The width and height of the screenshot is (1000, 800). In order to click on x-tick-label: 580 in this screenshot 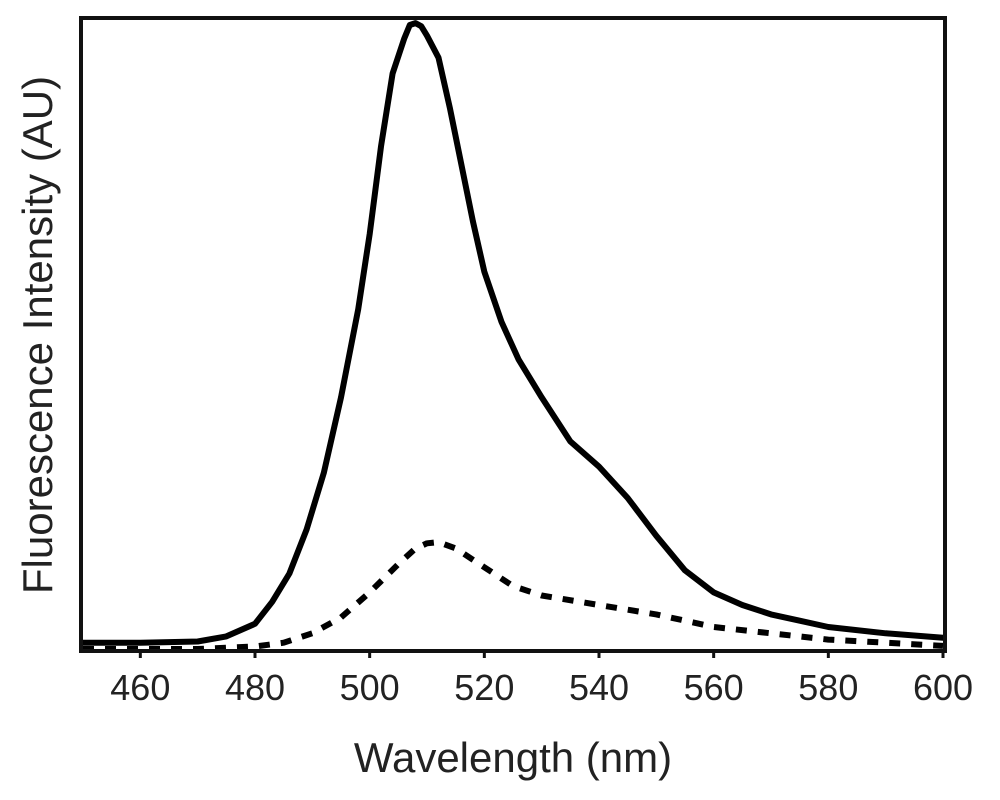, I will do `click(828, 687)`.